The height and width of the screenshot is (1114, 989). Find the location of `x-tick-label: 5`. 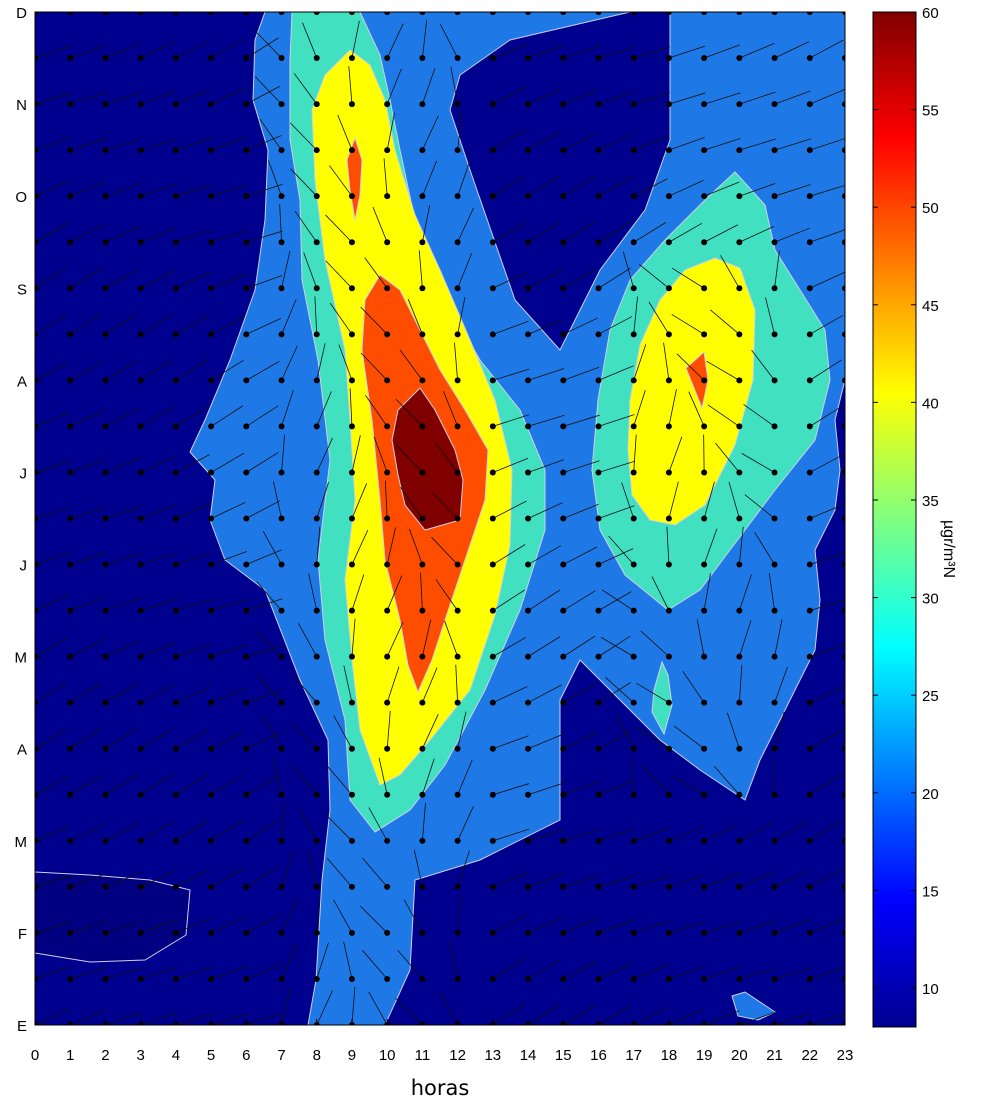

x-tick-label: 5 is located at coordinates (211, 1055).